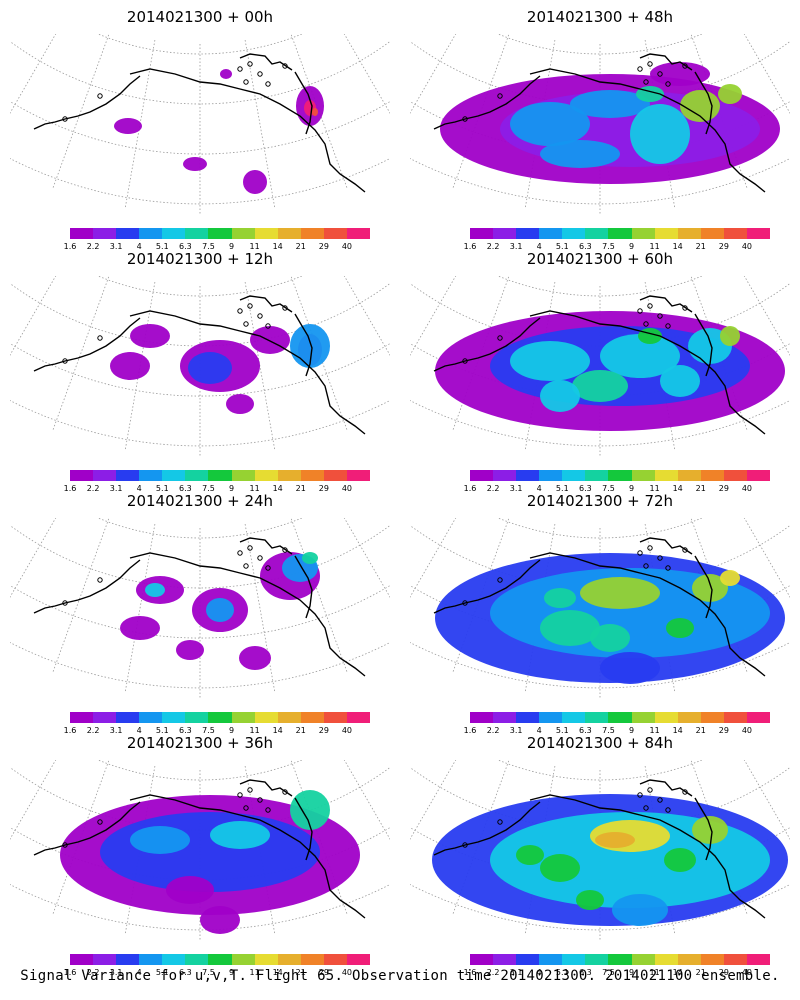  What do you see at coordinates (600, 17) in the screenshot?
I see `panel-title: 2014021300 + 48h` at bounding box center [600, 17].